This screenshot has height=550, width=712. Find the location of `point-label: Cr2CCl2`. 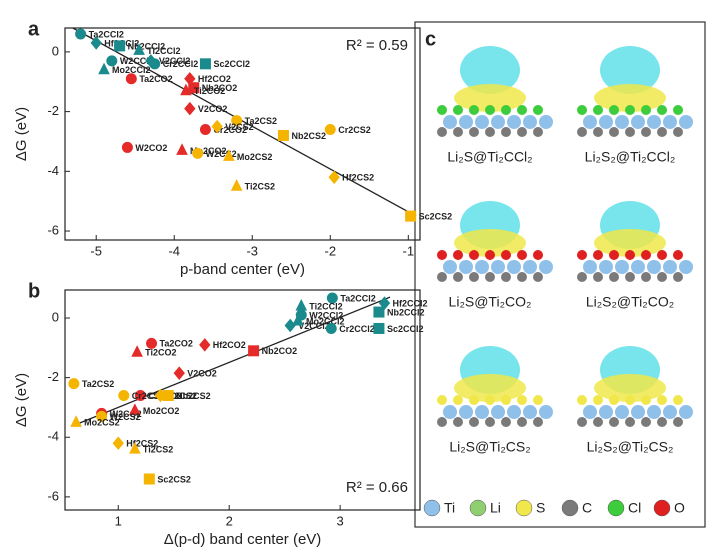

point-label: Cr2CCl2 is located at coordinates (181, 64).